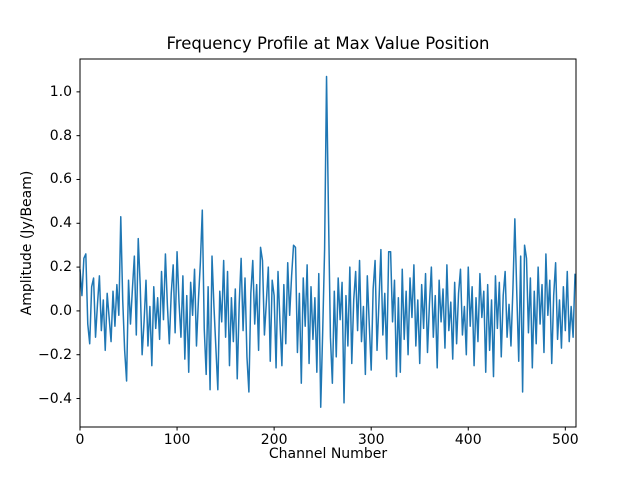 Image resolution: width=640 pixels, height=480 pixels. Describe the element at coordinates (328, 43) in the screenshot. I see `chart-title: Frequency Profile at Max Value Position` at that location.